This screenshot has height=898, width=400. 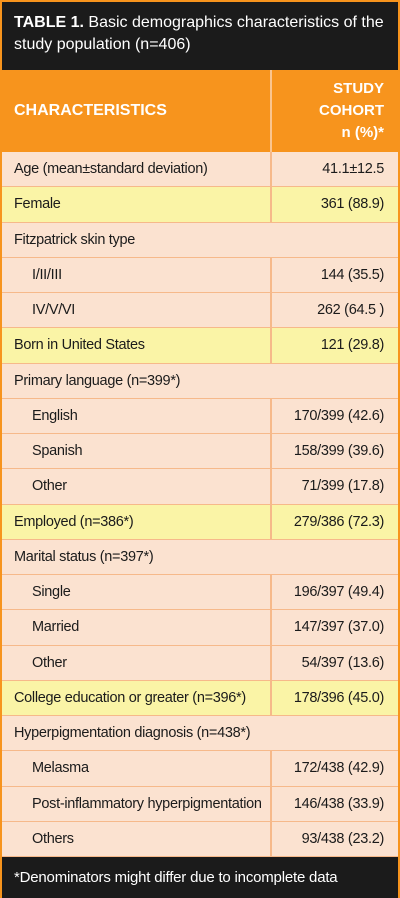 What do you see at coordinates (338, 592) in the screenshot?
I see `row-value: 196/397 (49.4)` at bounding box center [338, 592].